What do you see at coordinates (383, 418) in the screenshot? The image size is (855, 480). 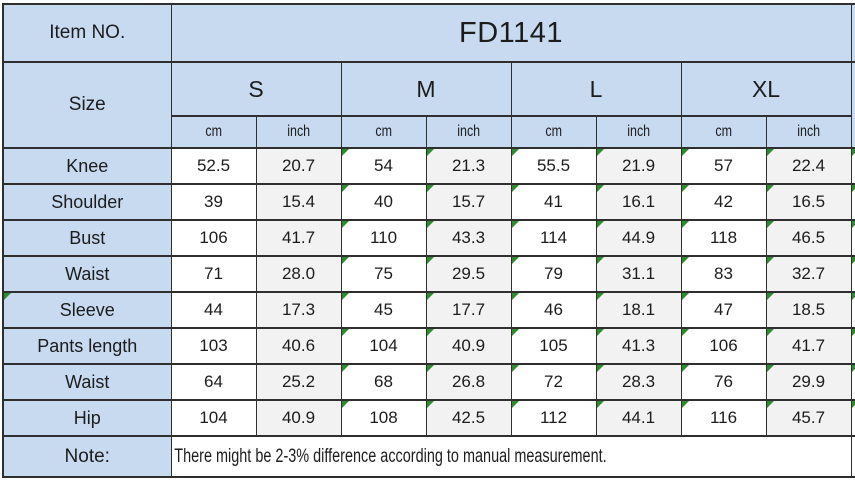 I see `measurement-value: 108` at bounding box center [383, 418].